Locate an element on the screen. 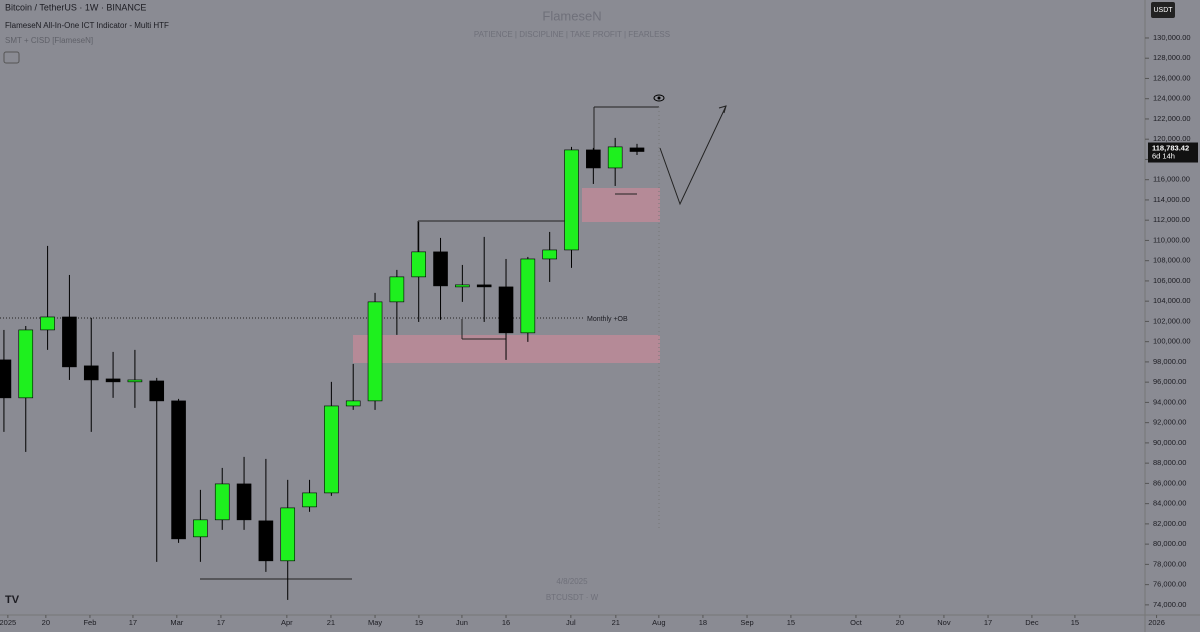 Image resolution: width=1200 pixels, height=632 pixels. y-tick-label: 76,000.00 is located at coordinates (1169, 584).